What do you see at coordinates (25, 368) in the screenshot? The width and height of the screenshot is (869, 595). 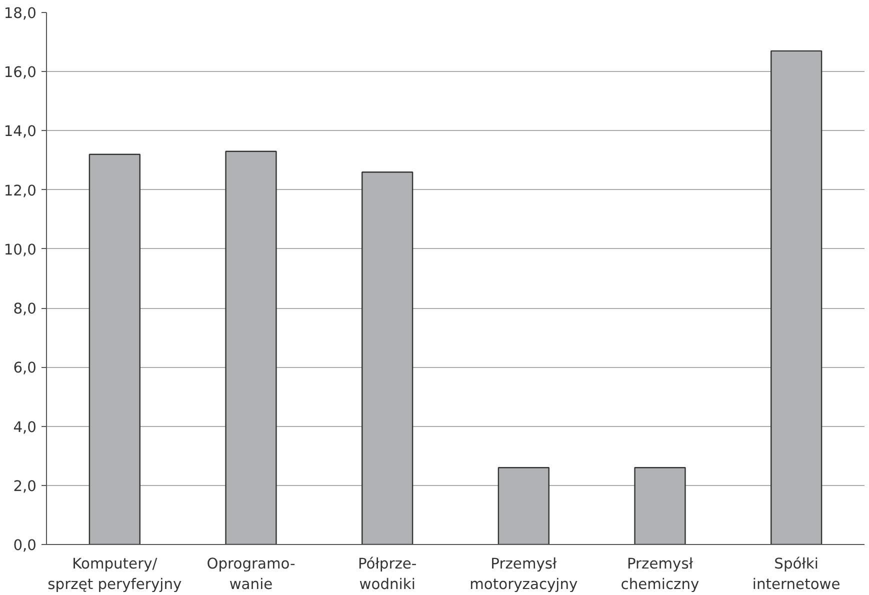 I see `y-tick-label: 6,0` at bounding box center [25, 368].